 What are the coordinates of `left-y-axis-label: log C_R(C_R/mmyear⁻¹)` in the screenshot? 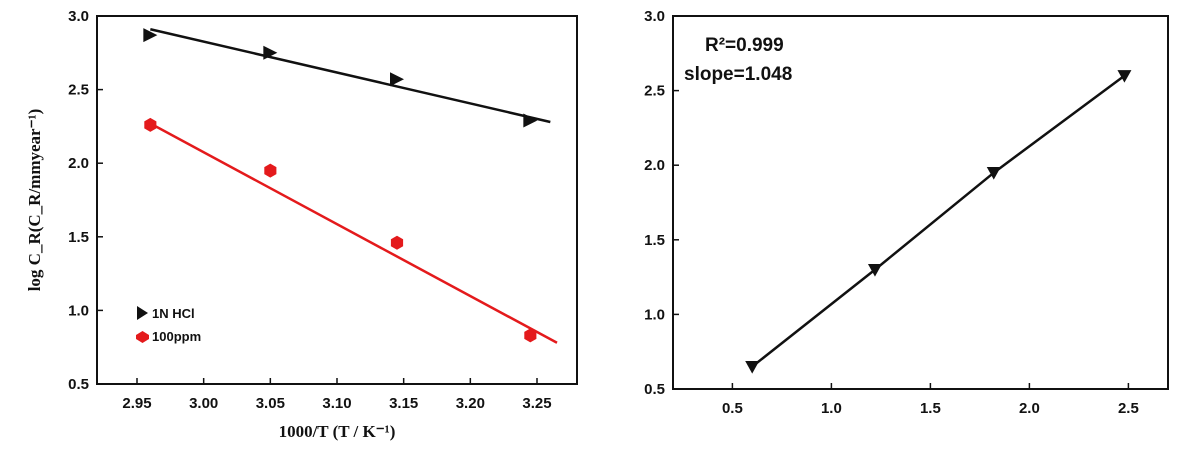 It's located at (34, 200).